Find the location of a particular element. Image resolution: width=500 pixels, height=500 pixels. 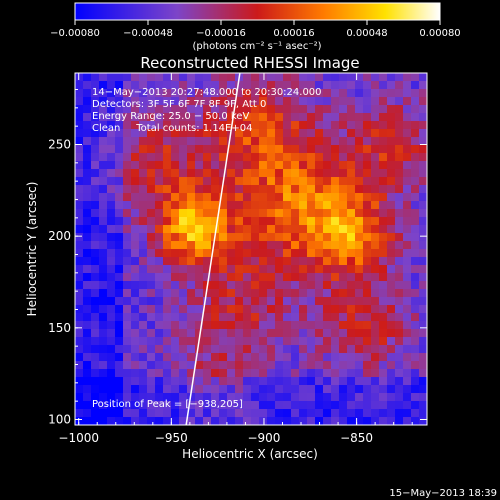

x-tick-label: −1000 is located at coordinates (78, 438).